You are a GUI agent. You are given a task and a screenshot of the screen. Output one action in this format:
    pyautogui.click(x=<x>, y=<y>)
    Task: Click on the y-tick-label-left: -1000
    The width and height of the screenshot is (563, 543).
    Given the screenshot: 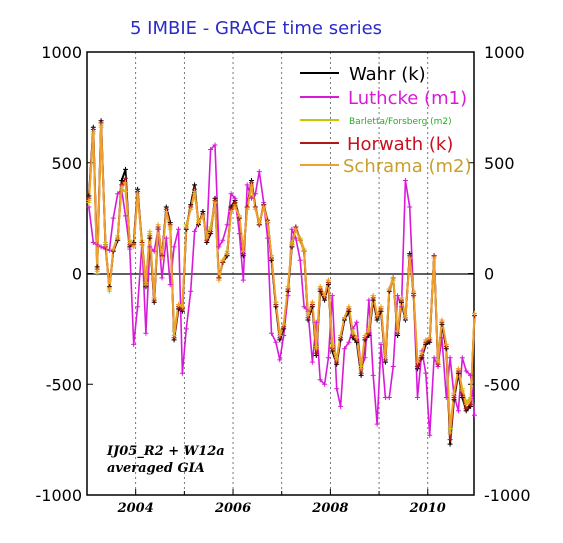 What is the action you would take?
    pyautogui.click(x=59, y=495)
    